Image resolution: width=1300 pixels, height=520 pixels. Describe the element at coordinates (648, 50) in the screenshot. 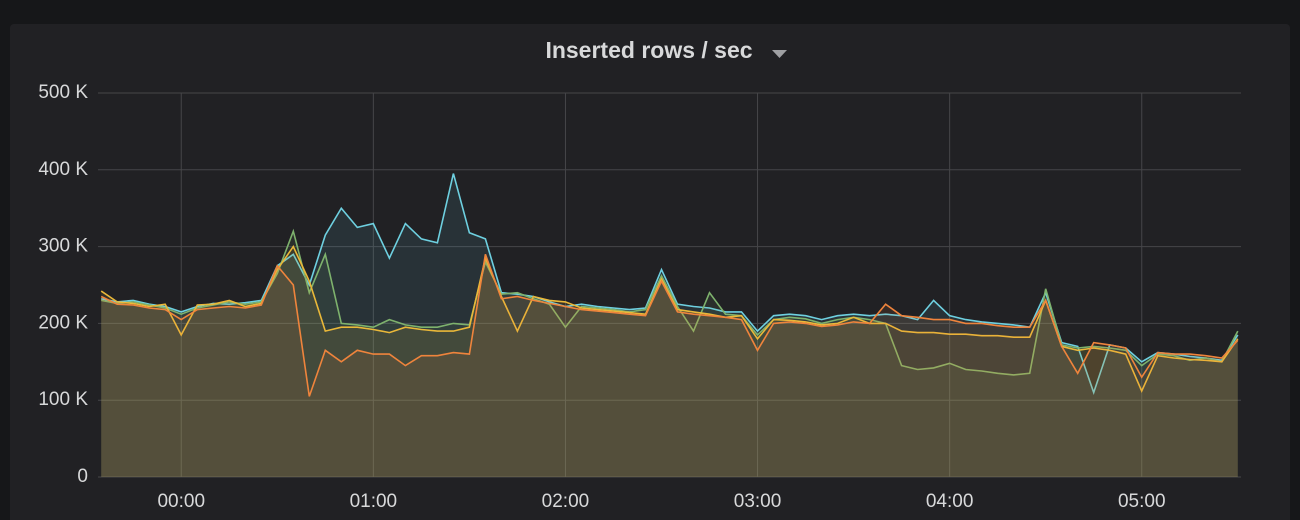

I see `chart-title: Inserted rows / sec` at that location.